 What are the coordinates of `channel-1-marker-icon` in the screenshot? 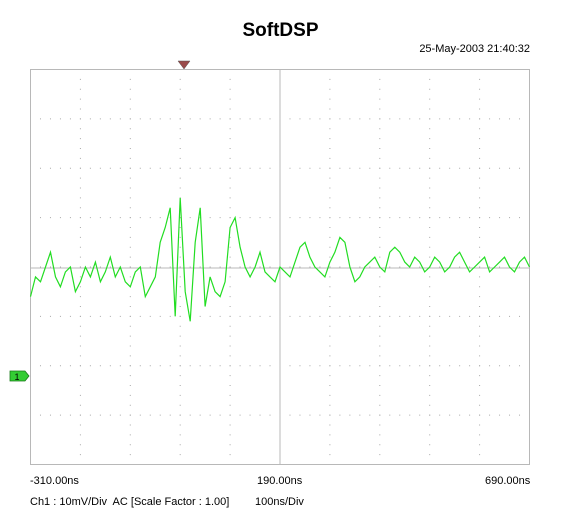 It's located at (19, 376).